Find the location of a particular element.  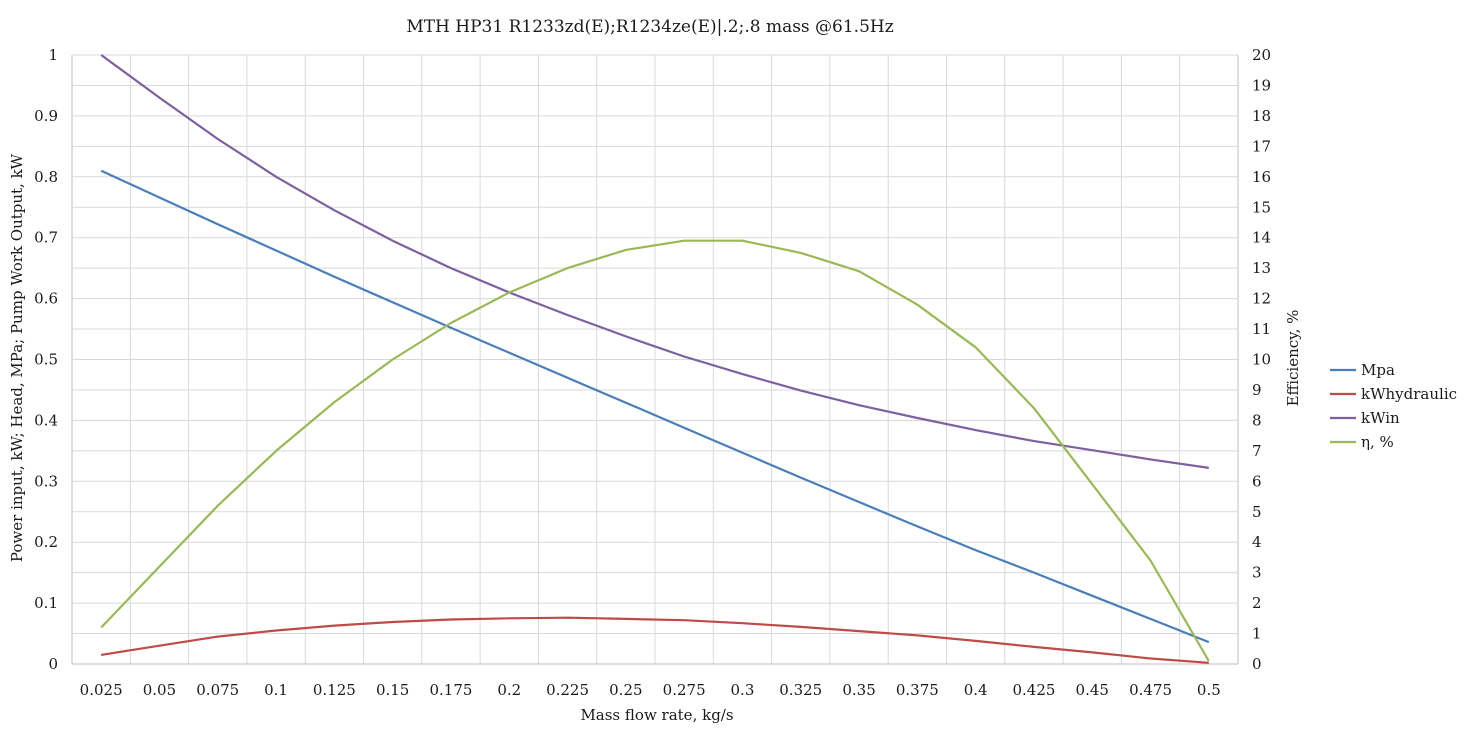

x-tick-label: 0.45 is located at coordinates (1092, 690).